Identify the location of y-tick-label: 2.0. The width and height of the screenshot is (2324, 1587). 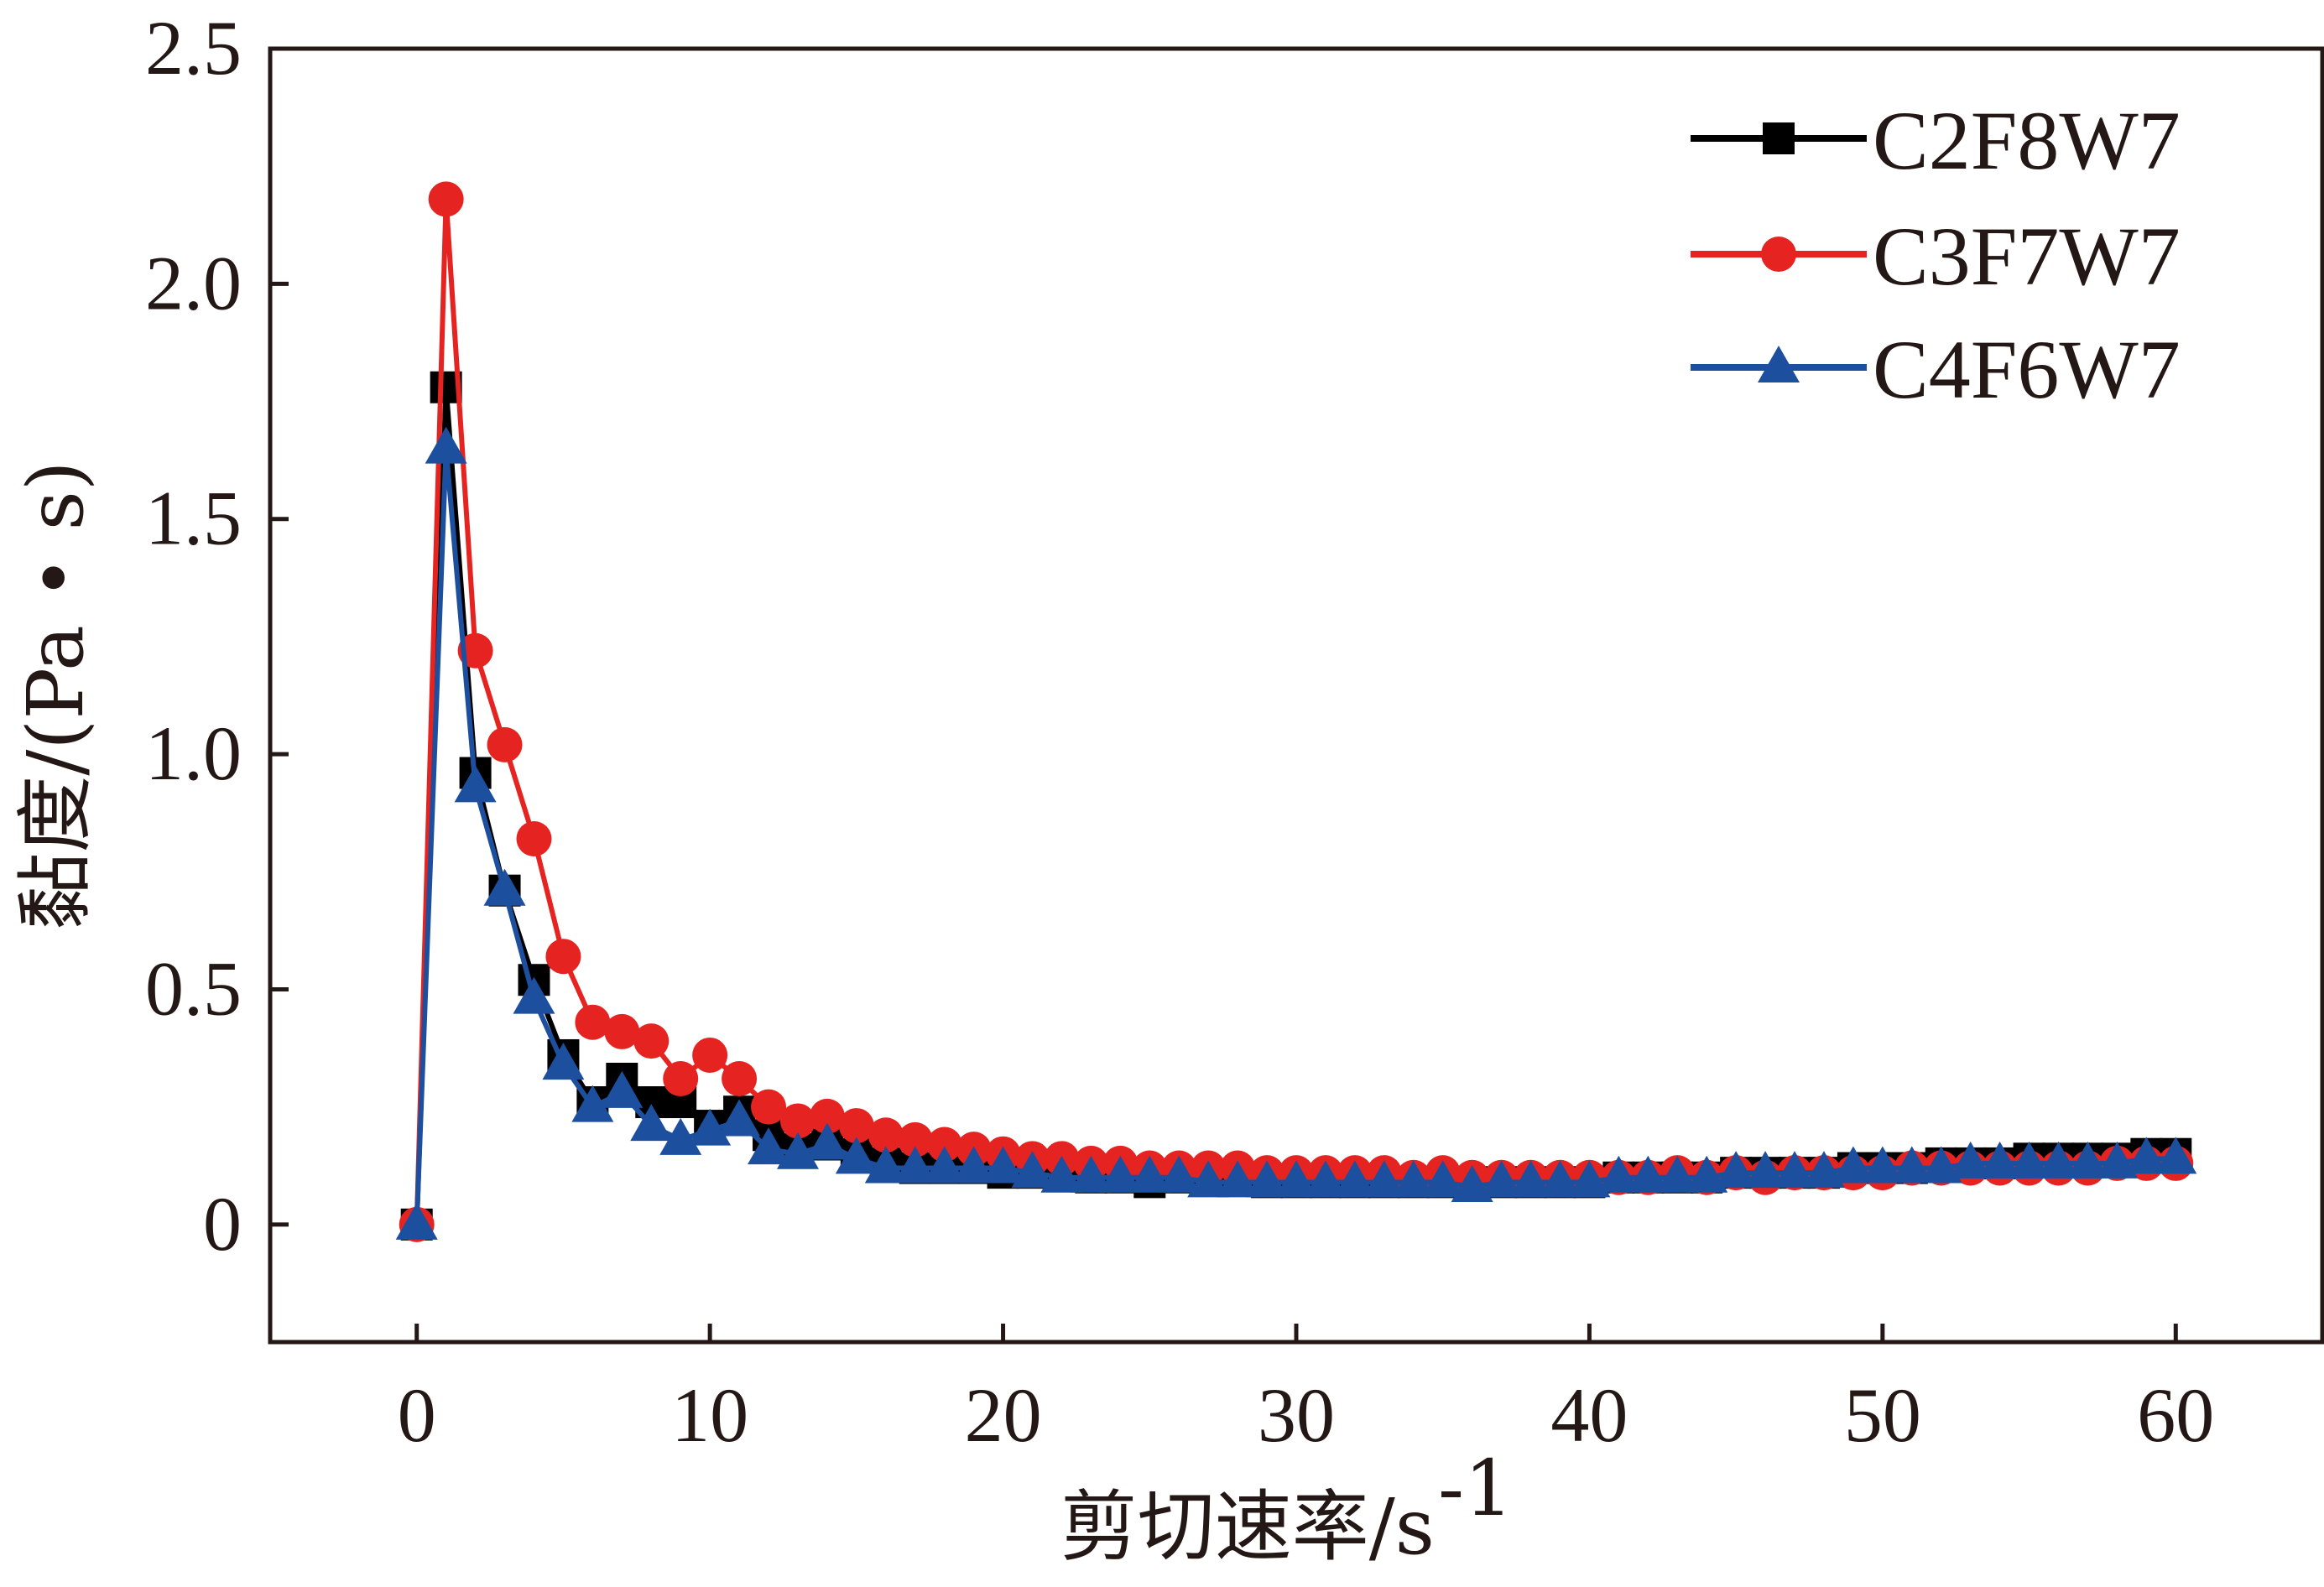
(193, 282).